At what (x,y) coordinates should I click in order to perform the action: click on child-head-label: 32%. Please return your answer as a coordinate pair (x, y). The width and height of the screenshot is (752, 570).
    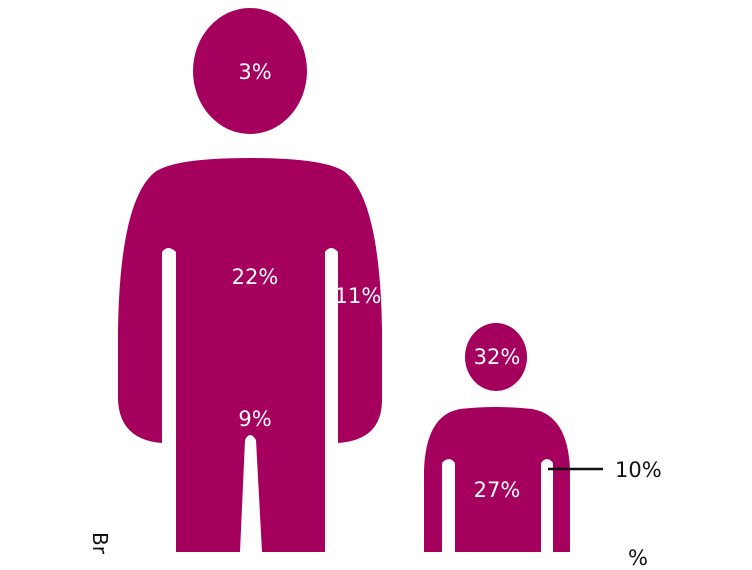
    Looking at the image, I should click on (497, 357).